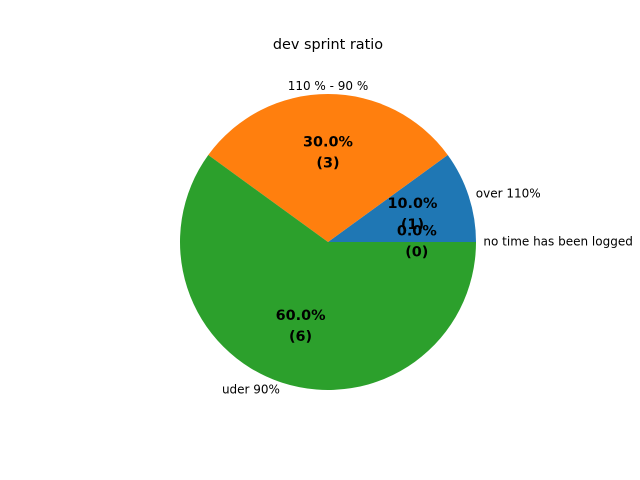  I want to click on slice-label-over-110: over 110%, so click(508, 193).